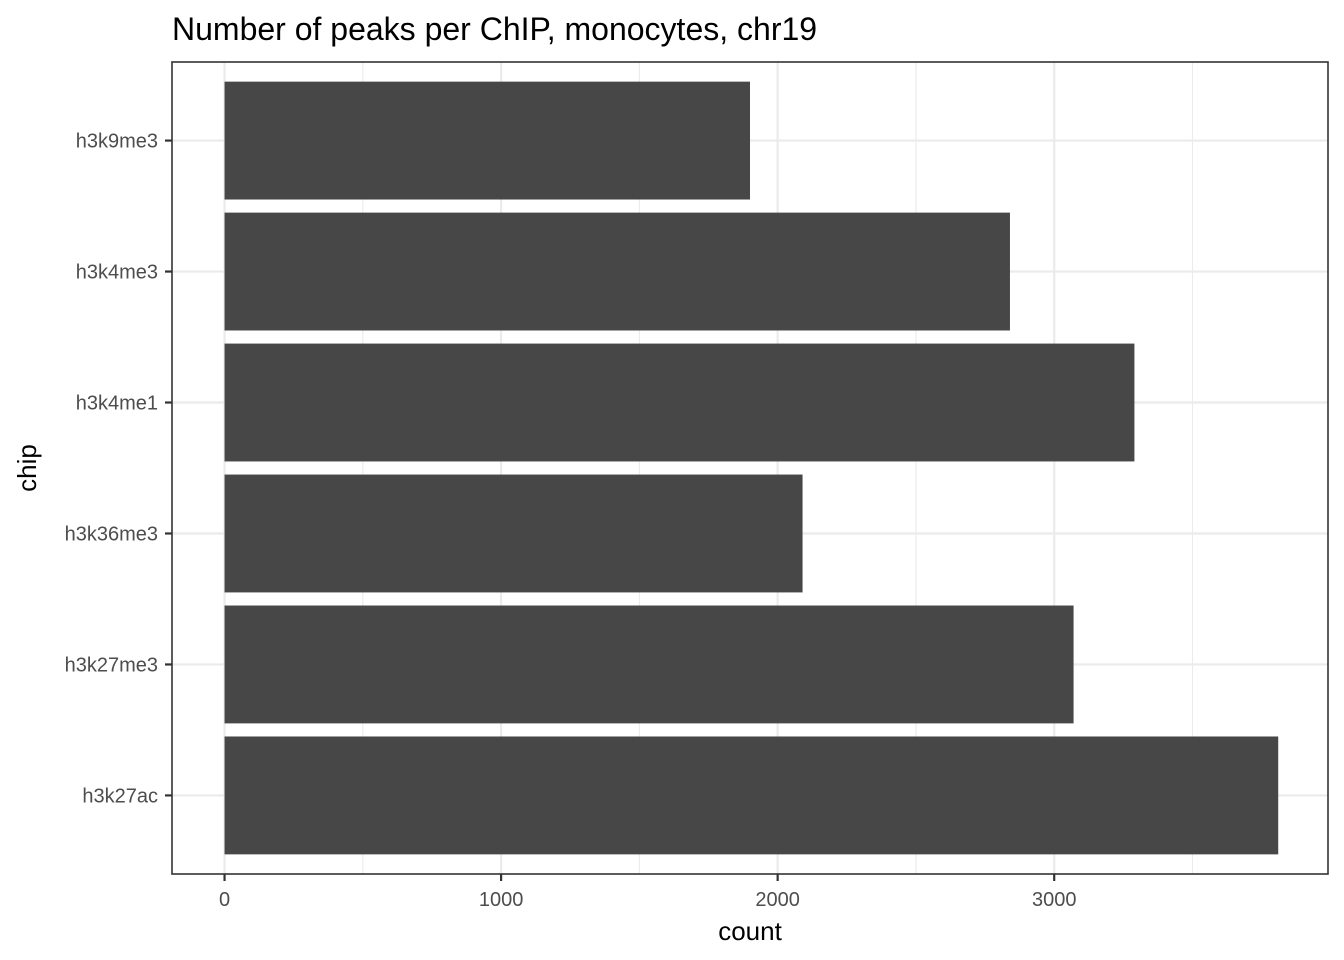 Image resolution: width=1344 pixels, height=960 pixels. I want to click on x-axis-title: count, so click(750, 931).